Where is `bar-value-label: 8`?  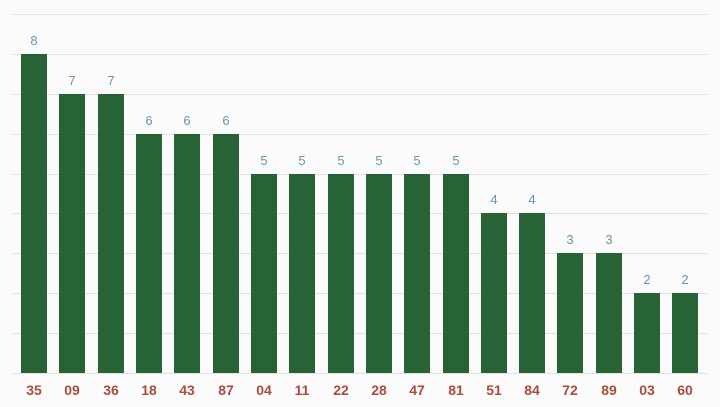 bar-value-label: 8 is located at coordinates (34, 40).